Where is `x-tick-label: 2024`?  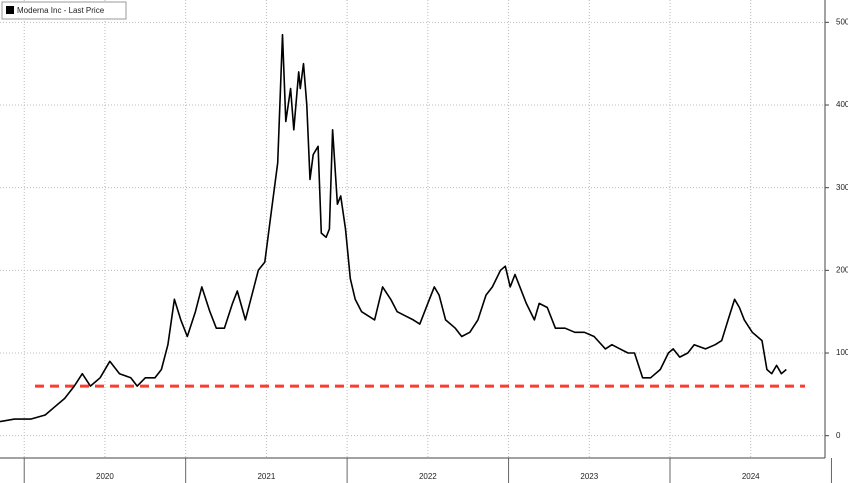
x-tick-label: 2024 is located at coordinates (751, 476).